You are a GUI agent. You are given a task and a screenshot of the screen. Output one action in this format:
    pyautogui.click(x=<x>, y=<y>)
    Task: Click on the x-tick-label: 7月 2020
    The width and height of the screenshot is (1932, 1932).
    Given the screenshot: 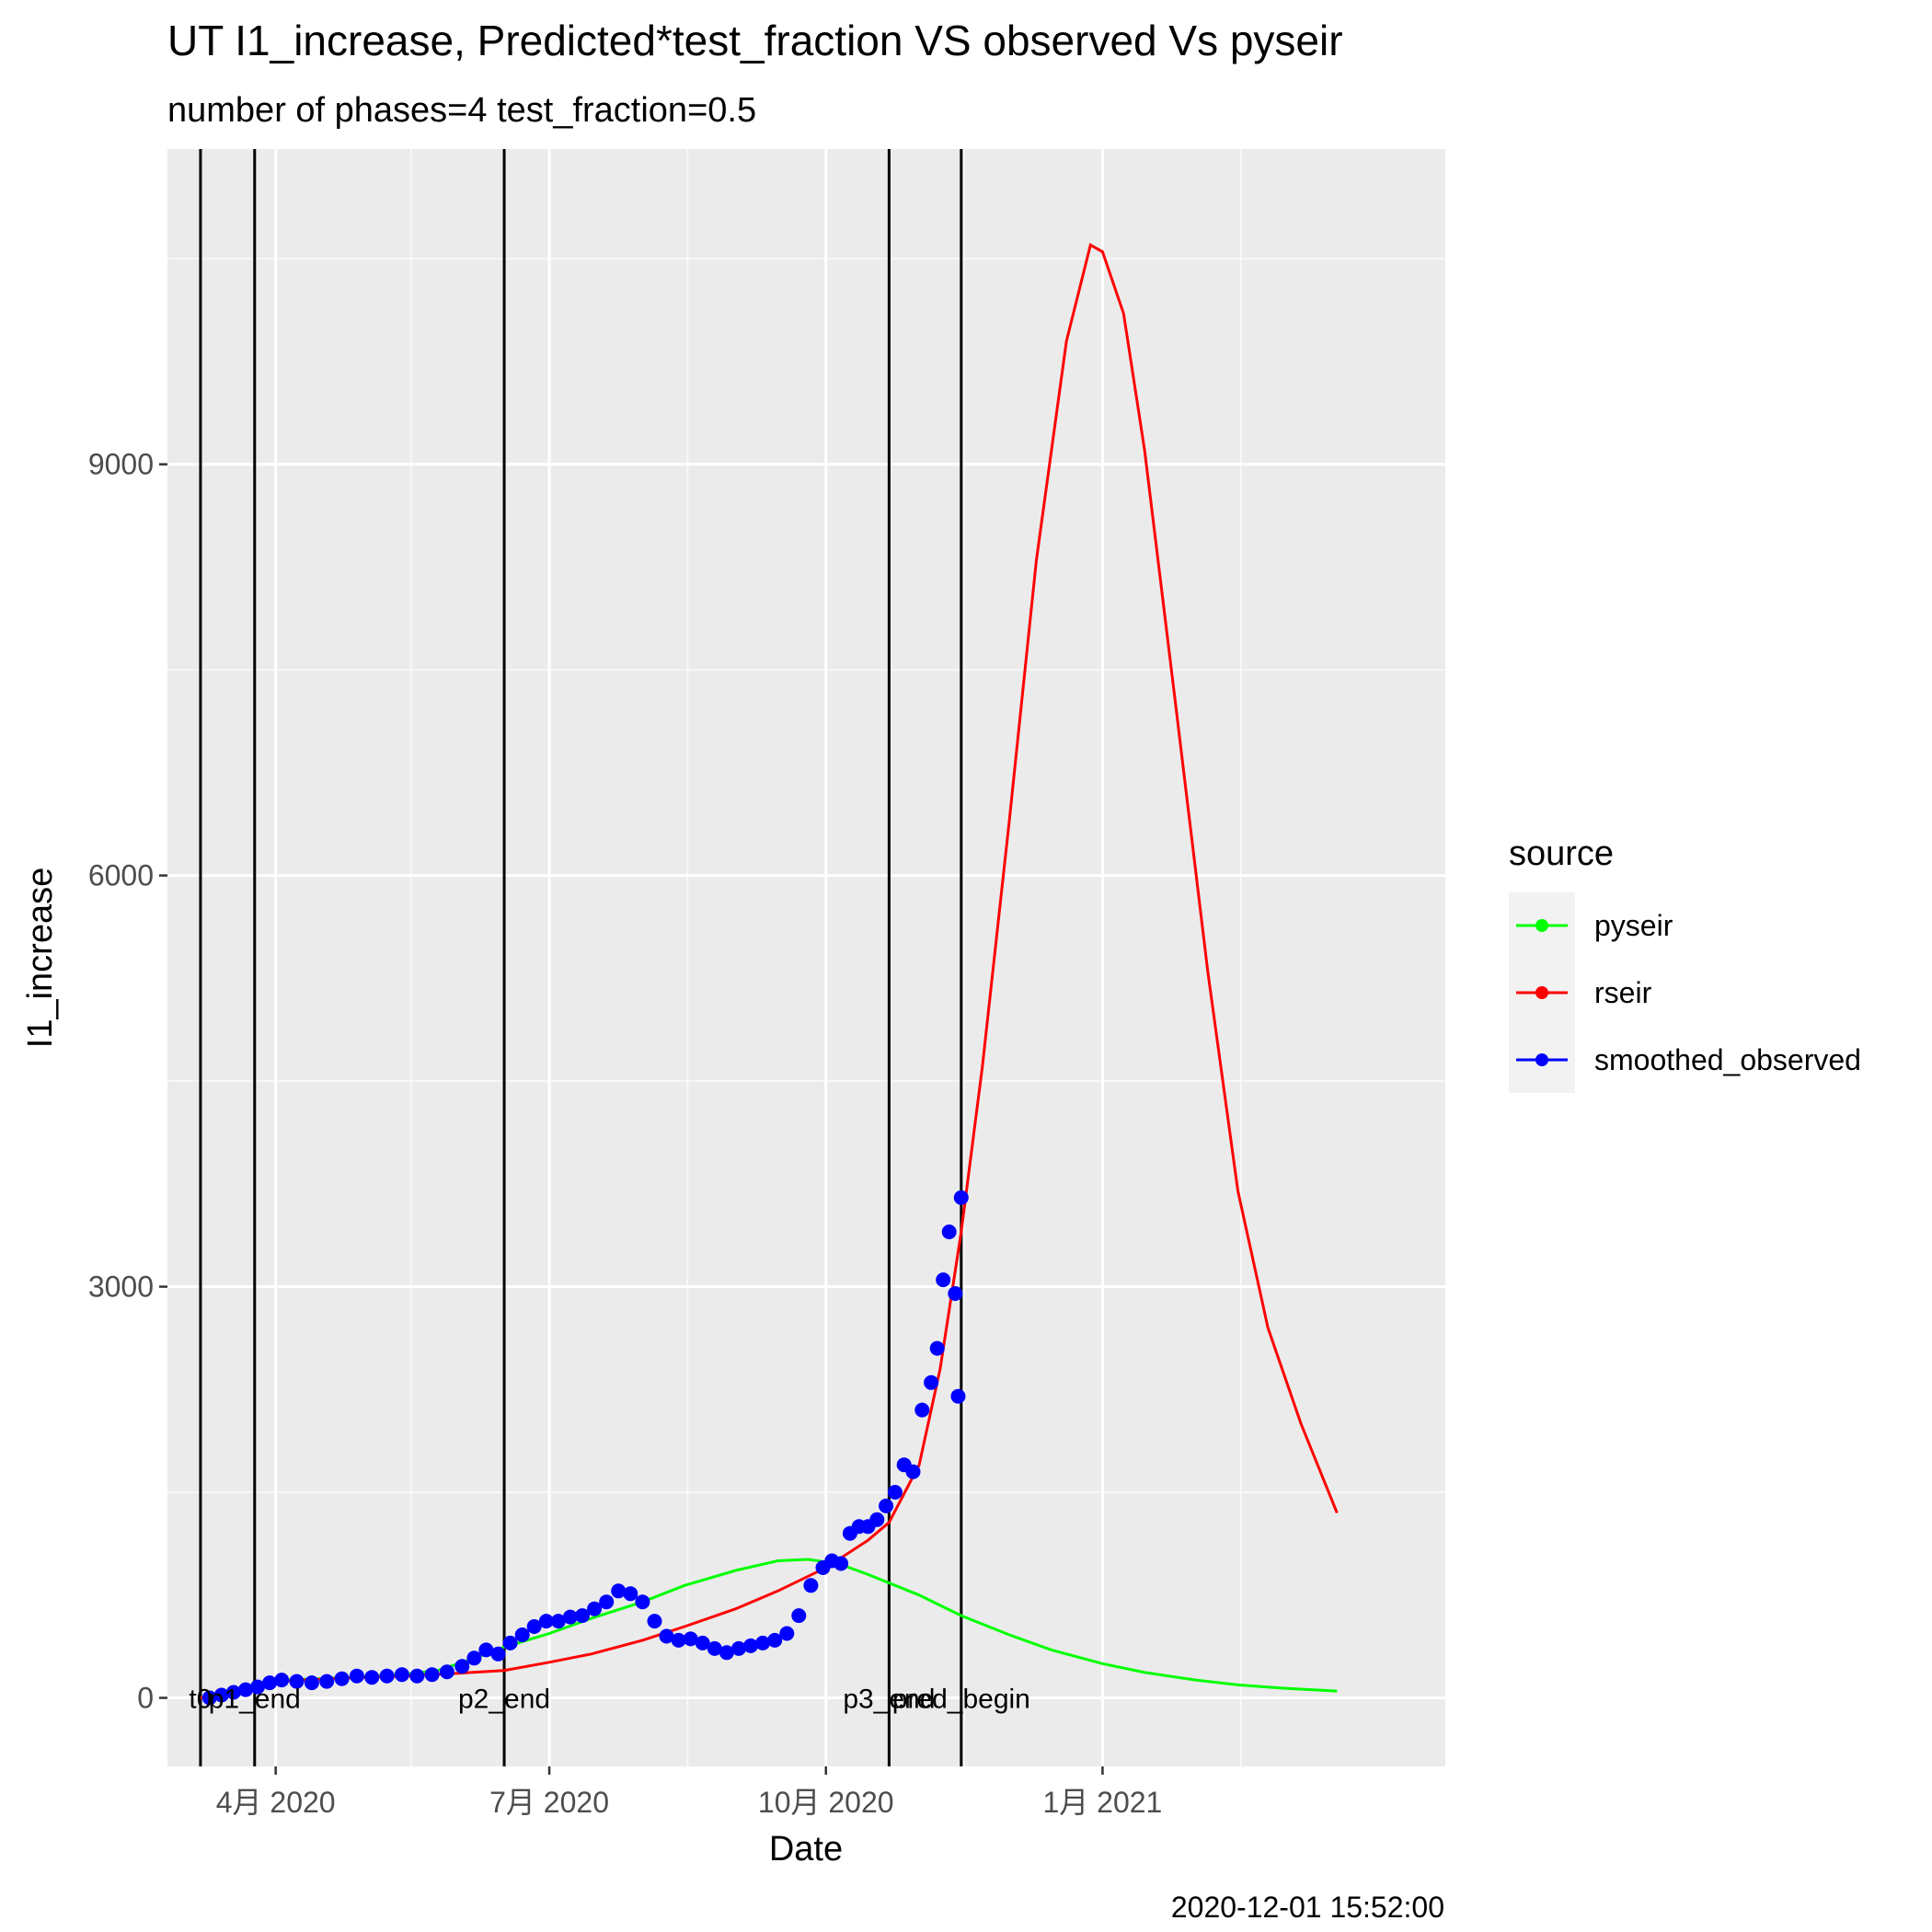 What is the action you would take?
    pyautogui.click(x=549, y=1802)
    